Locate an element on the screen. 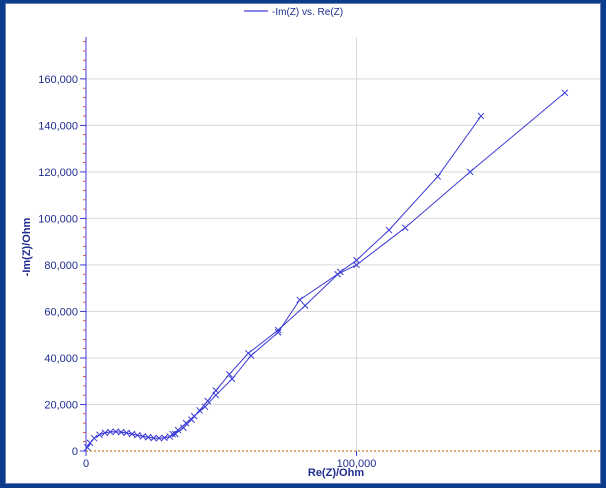  y-tick-label: 40,000 is located at coordinates (61, 359).